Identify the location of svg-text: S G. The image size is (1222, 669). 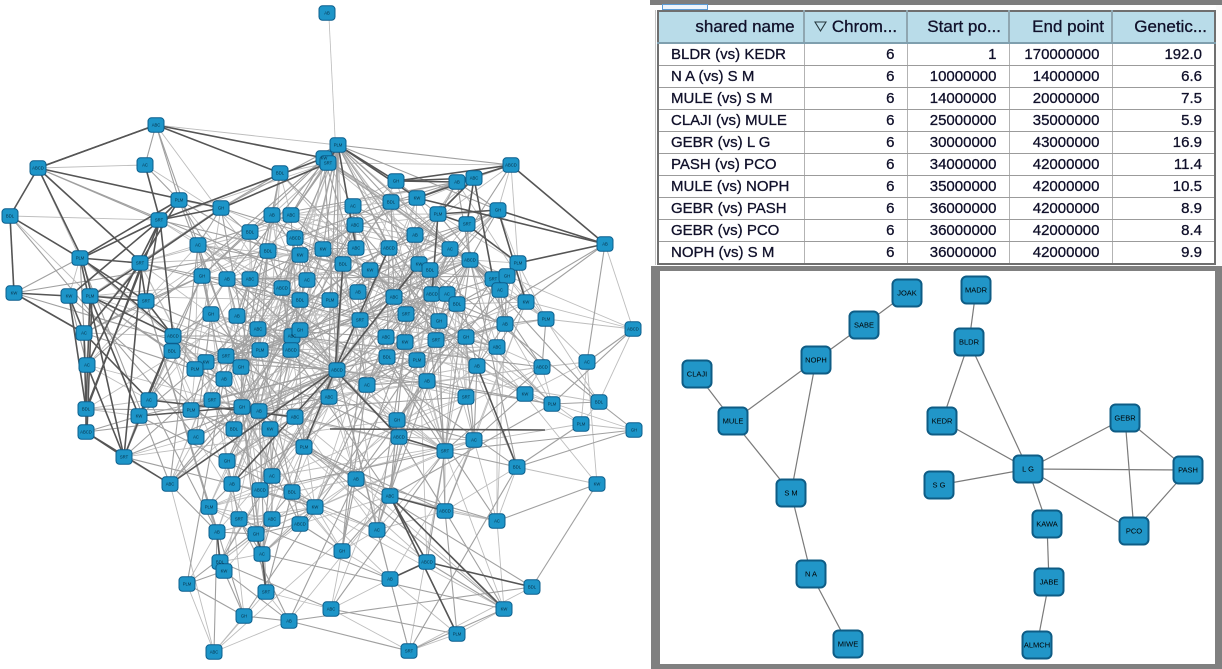
(939, 485).